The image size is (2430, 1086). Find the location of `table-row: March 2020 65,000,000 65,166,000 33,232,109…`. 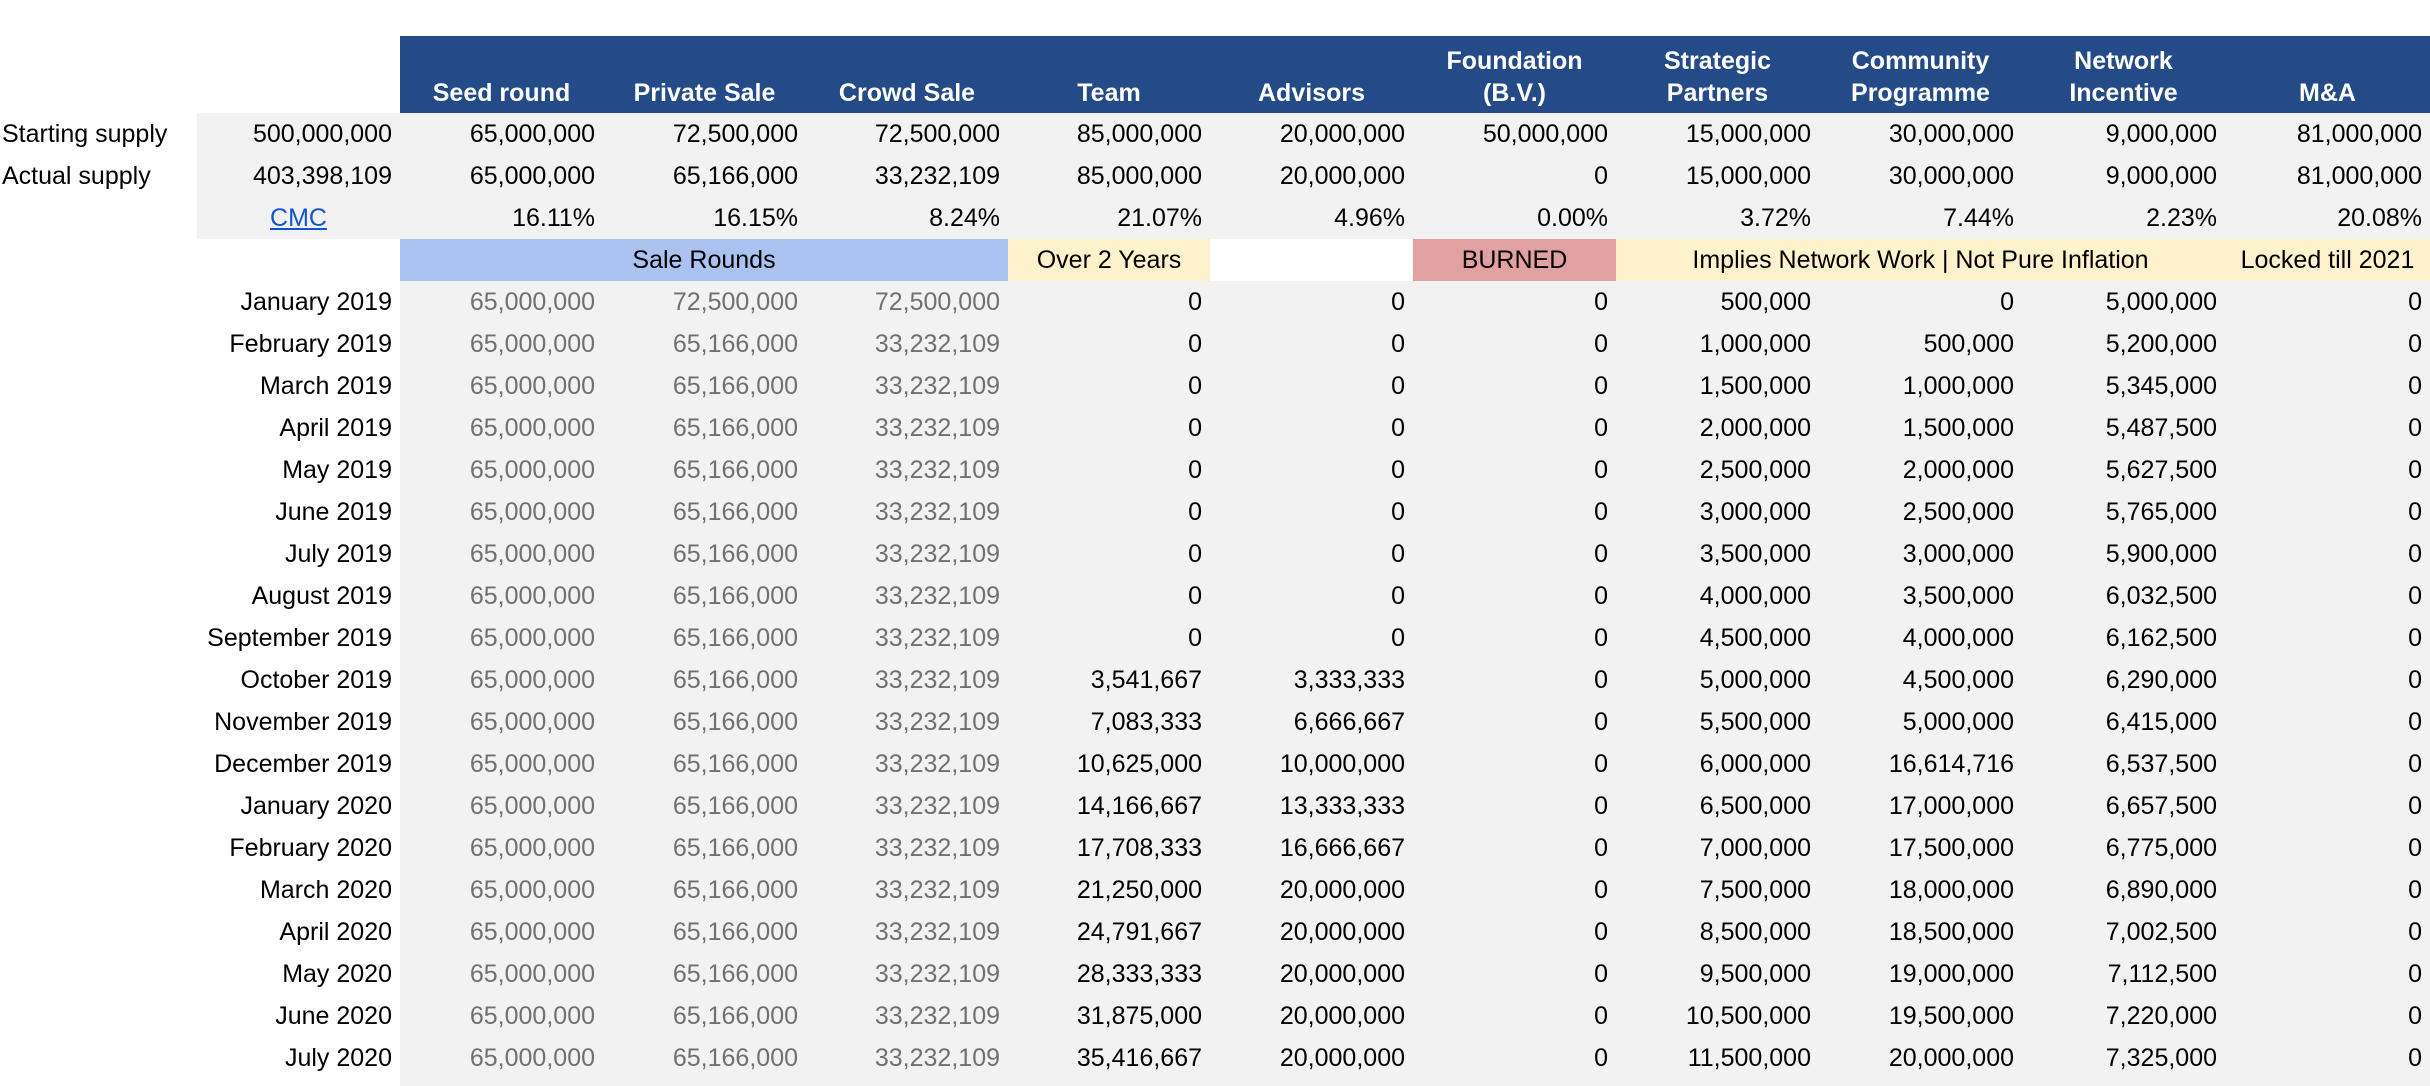

table-row: March 2020 65,000,000 65,166,000 33,232,109… is located at coordinates (1215, 890).